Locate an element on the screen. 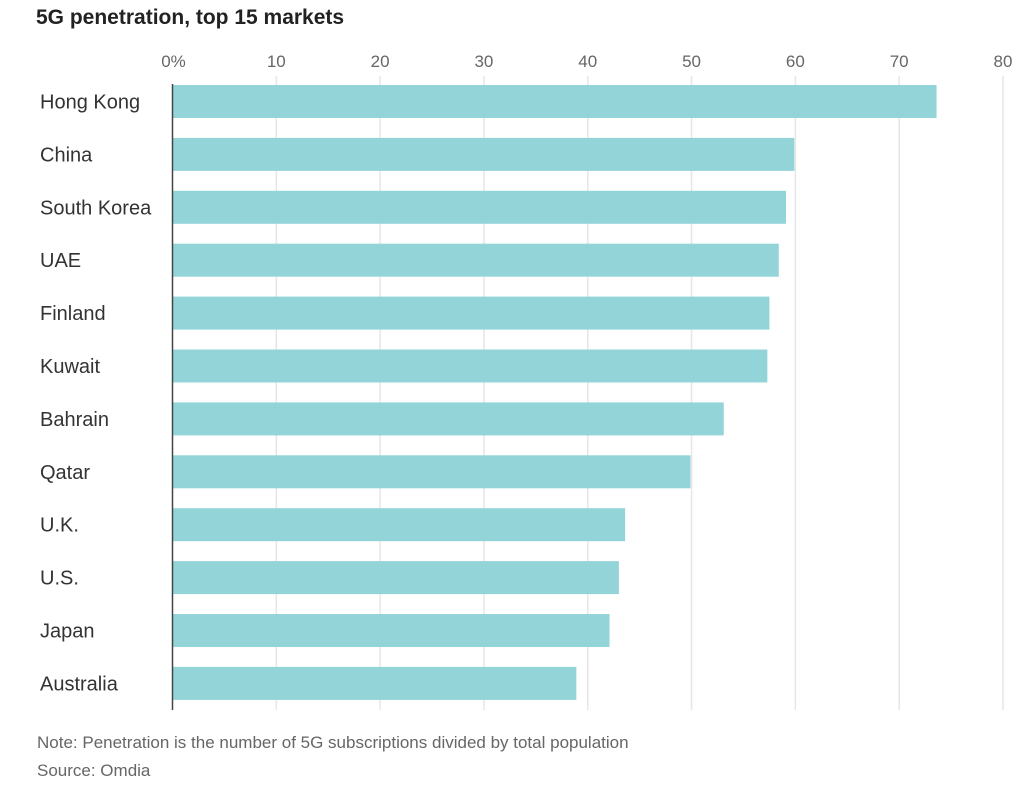 Image resolution: width=1024 pixels, height=806 pixels. bar-finland is located at coordinates (471, 313).